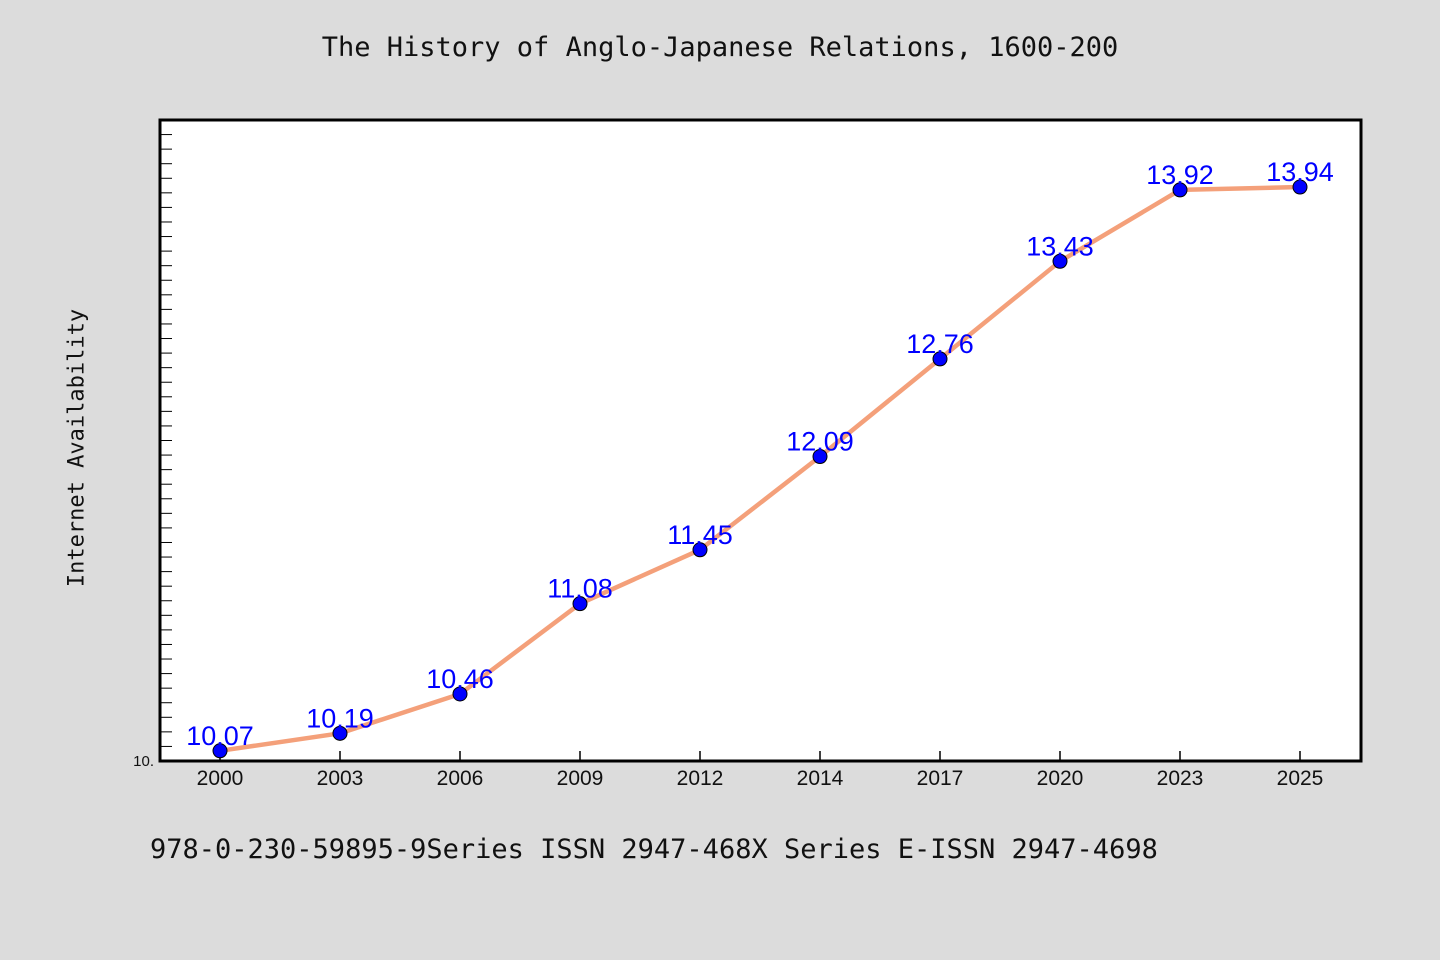 The width and height of the screenshot is (1440, 960). Describe the element at coordinates (143, 761) in the screenshot. I see `y-tick-label: 10.` at that location.